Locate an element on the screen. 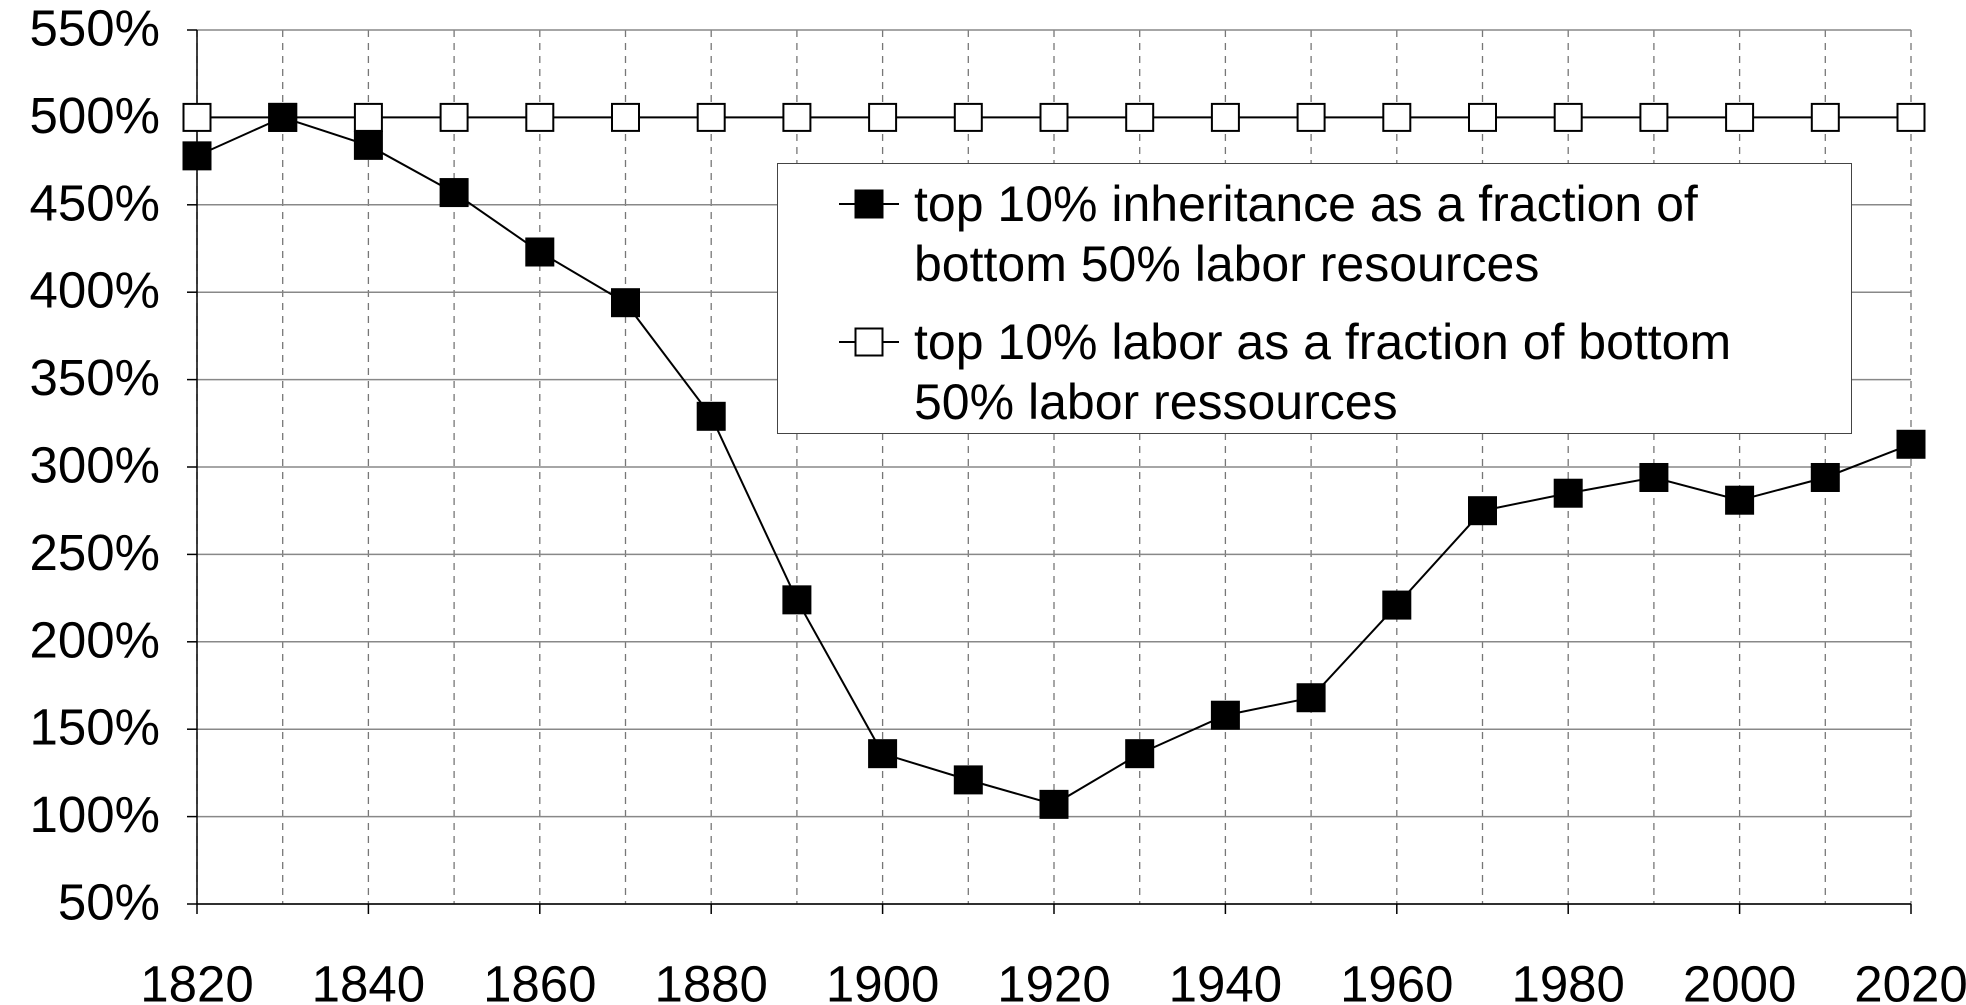 The image size is (1966, 1005). y-tick-label: 350% is located at coordinates (95, 377).